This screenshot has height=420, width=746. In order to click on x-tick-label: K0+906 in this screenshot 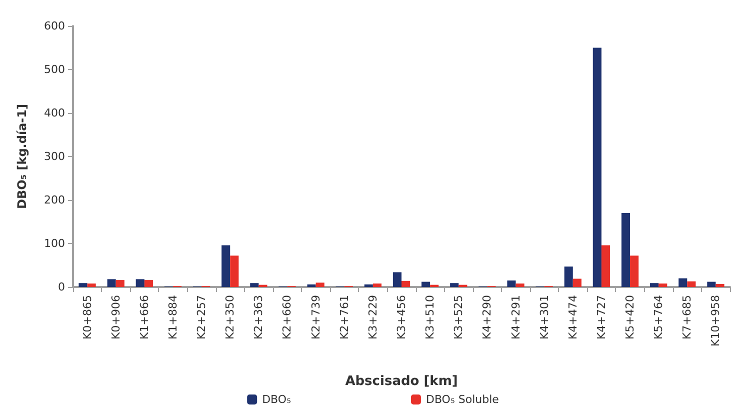, I will do `click(115, 317)`.